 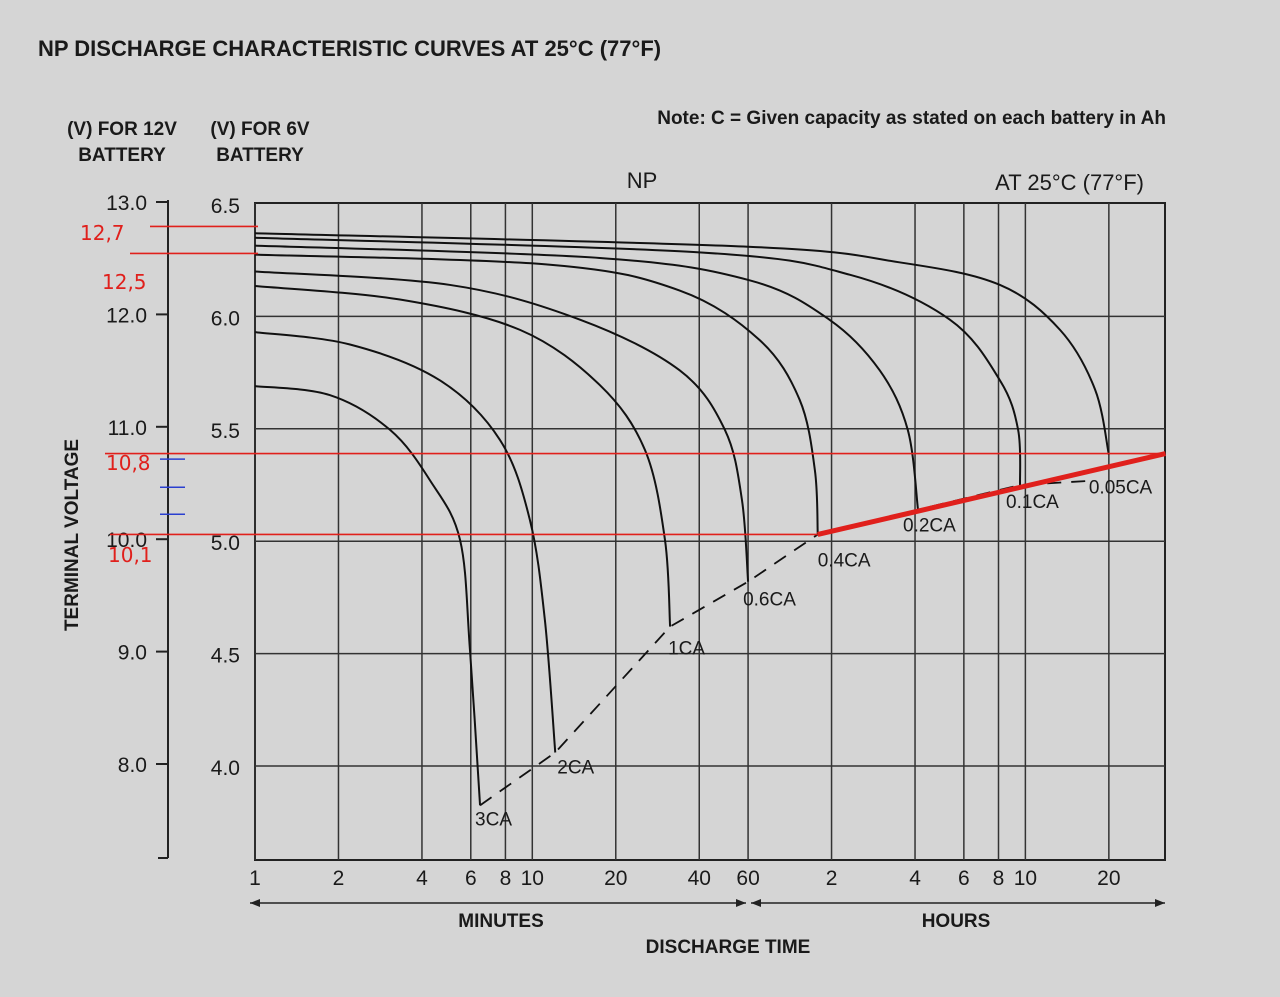 I want to click on minutes-span-arrow-left-arrowhead, so click(x=255, y=903).